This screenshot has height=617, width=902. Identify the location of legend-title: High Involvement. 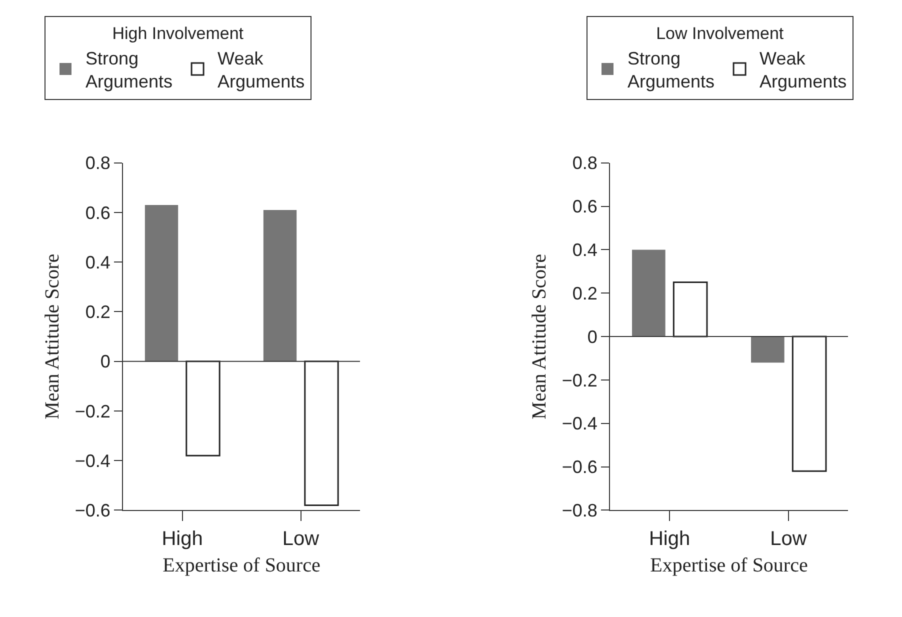
(178, 34).